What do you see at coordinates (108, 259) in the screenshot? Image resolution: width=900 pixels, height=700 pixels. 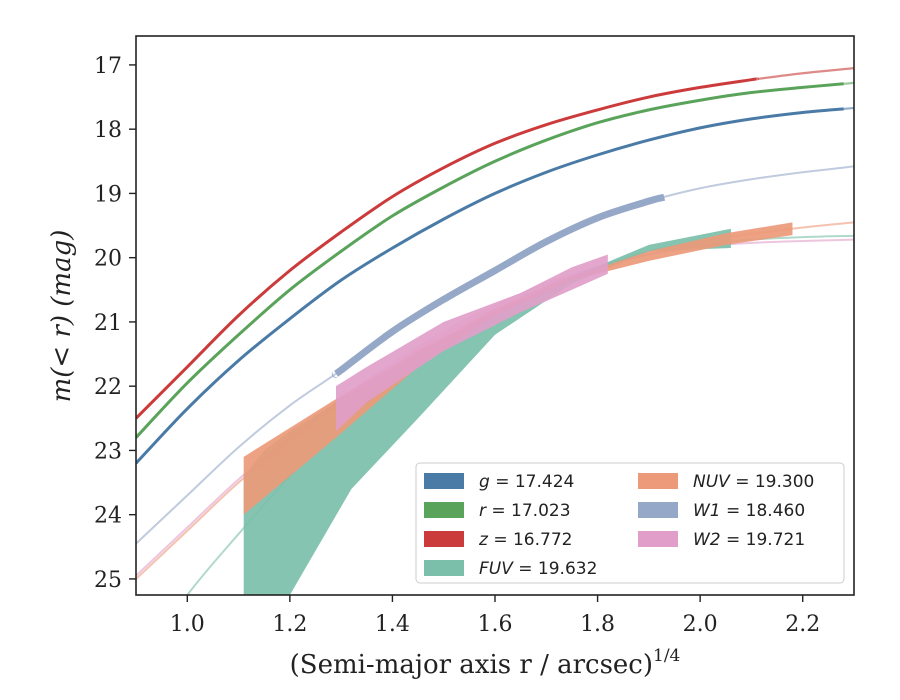 I see `y-tick-label: 20` at bounding box center [108, 259].